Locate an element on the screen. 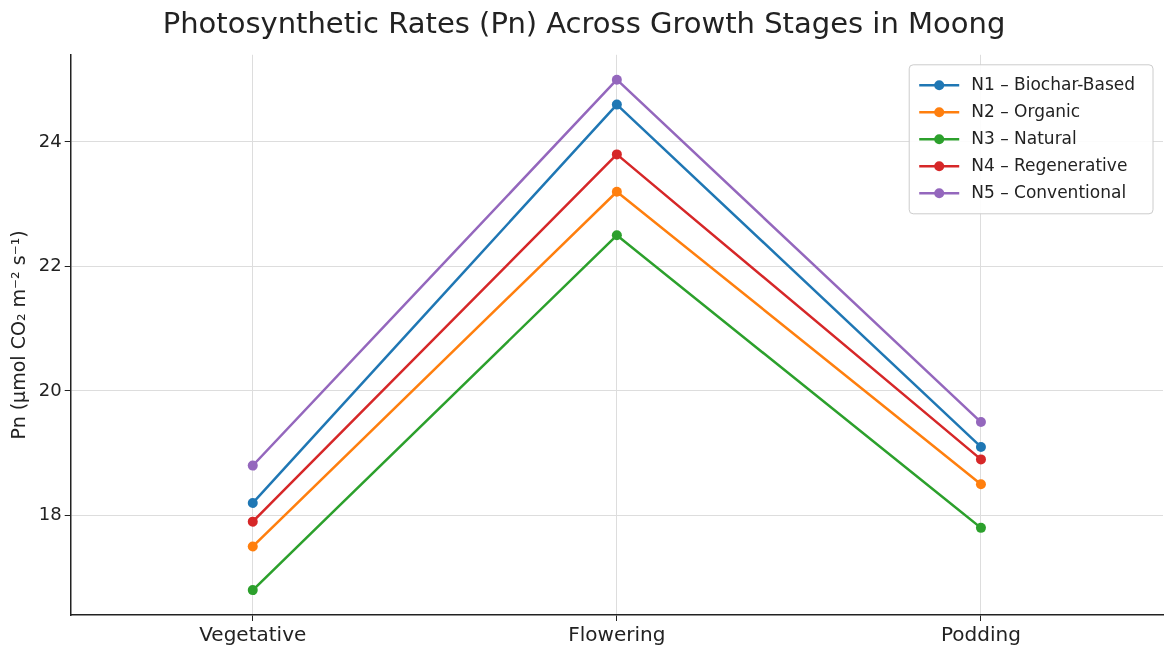 Image resolution: width=1168 pixels, height=651 pixels. legend-label: N5 – Conventional is located at coordinates (1049, 191).